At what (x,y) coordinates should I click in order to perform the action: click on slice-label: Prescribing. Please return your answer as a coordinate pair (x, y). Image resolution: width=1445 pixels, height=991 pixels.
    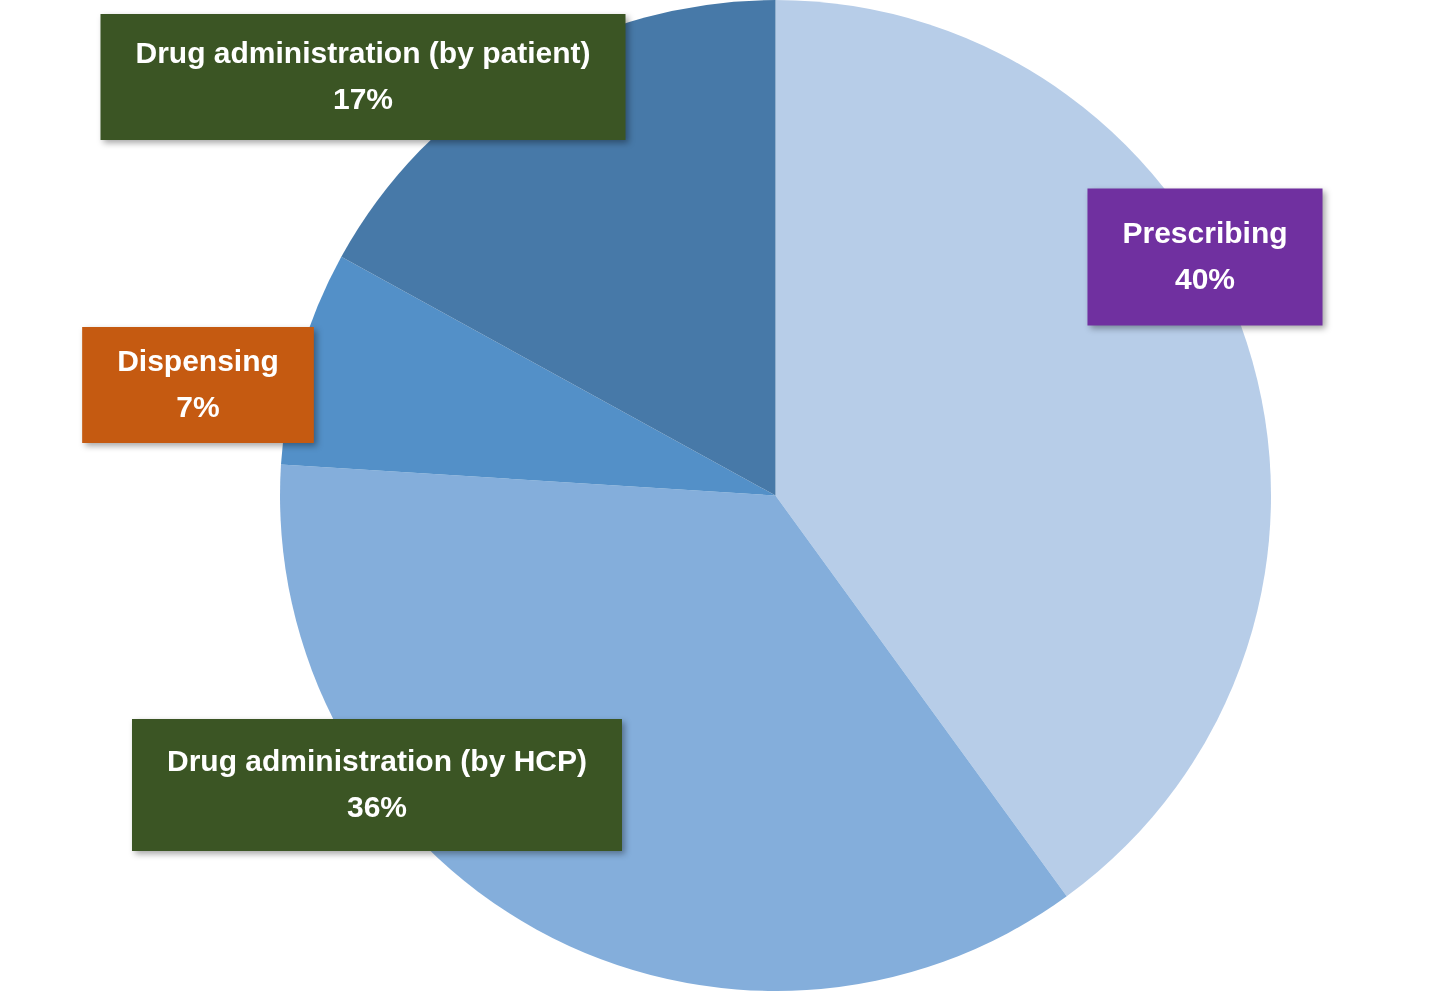
    Looking at the image, I should click on (1205, 233).